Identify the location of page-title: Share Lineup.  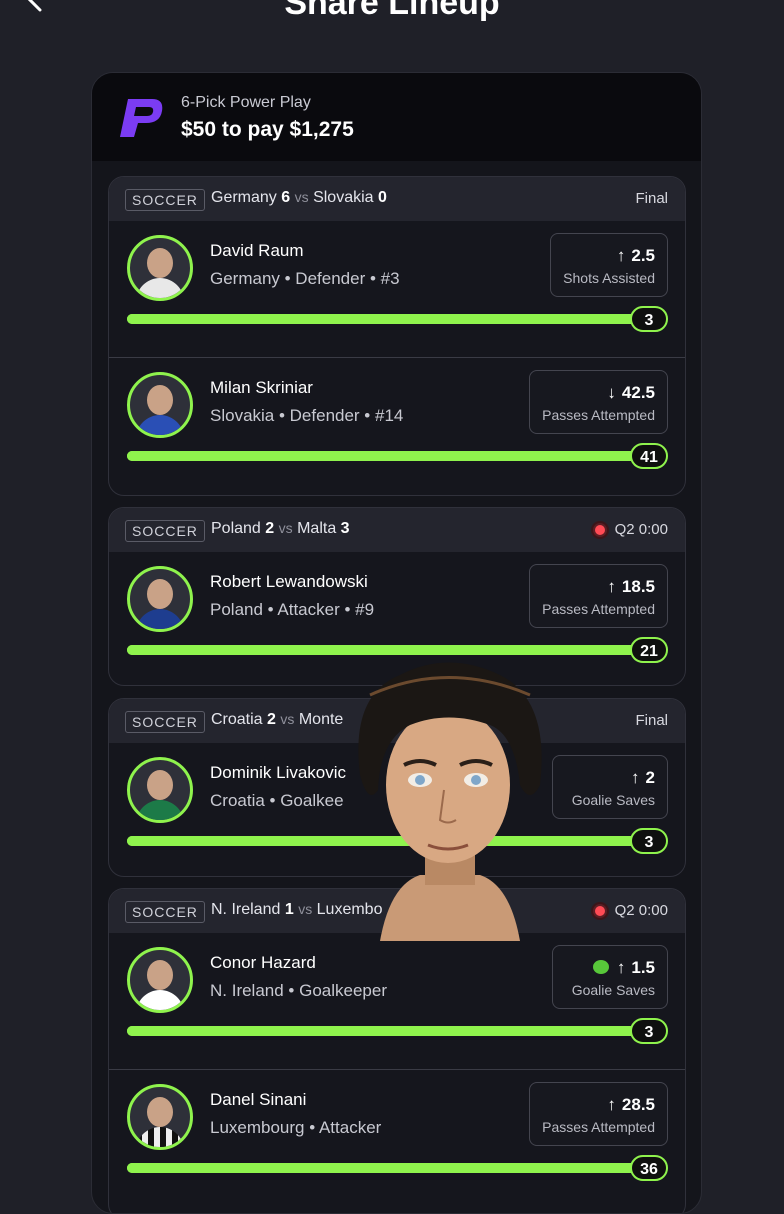
(392, 11).